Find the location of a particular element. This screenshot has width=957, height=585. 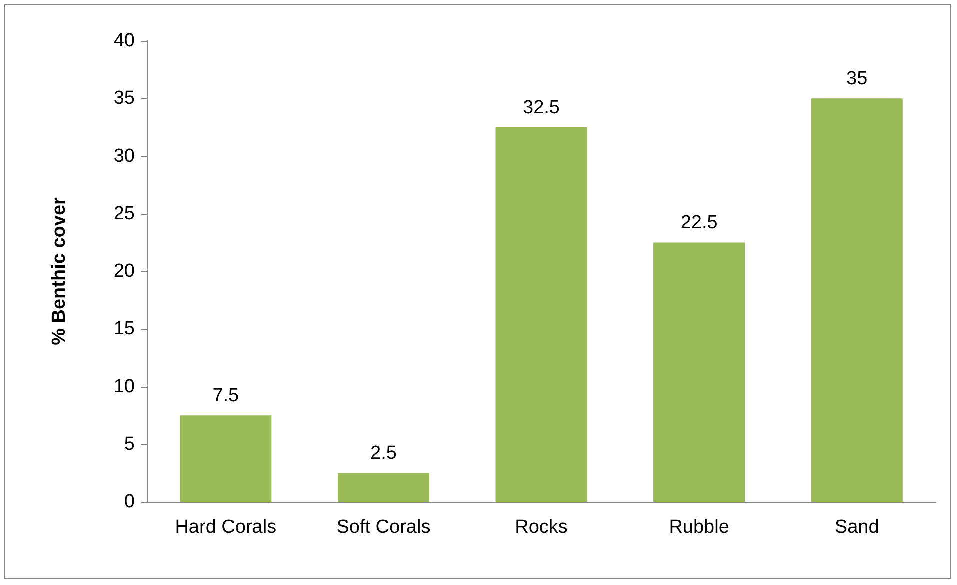

x-tick-label: Sand is located at coordinates (857, 527).